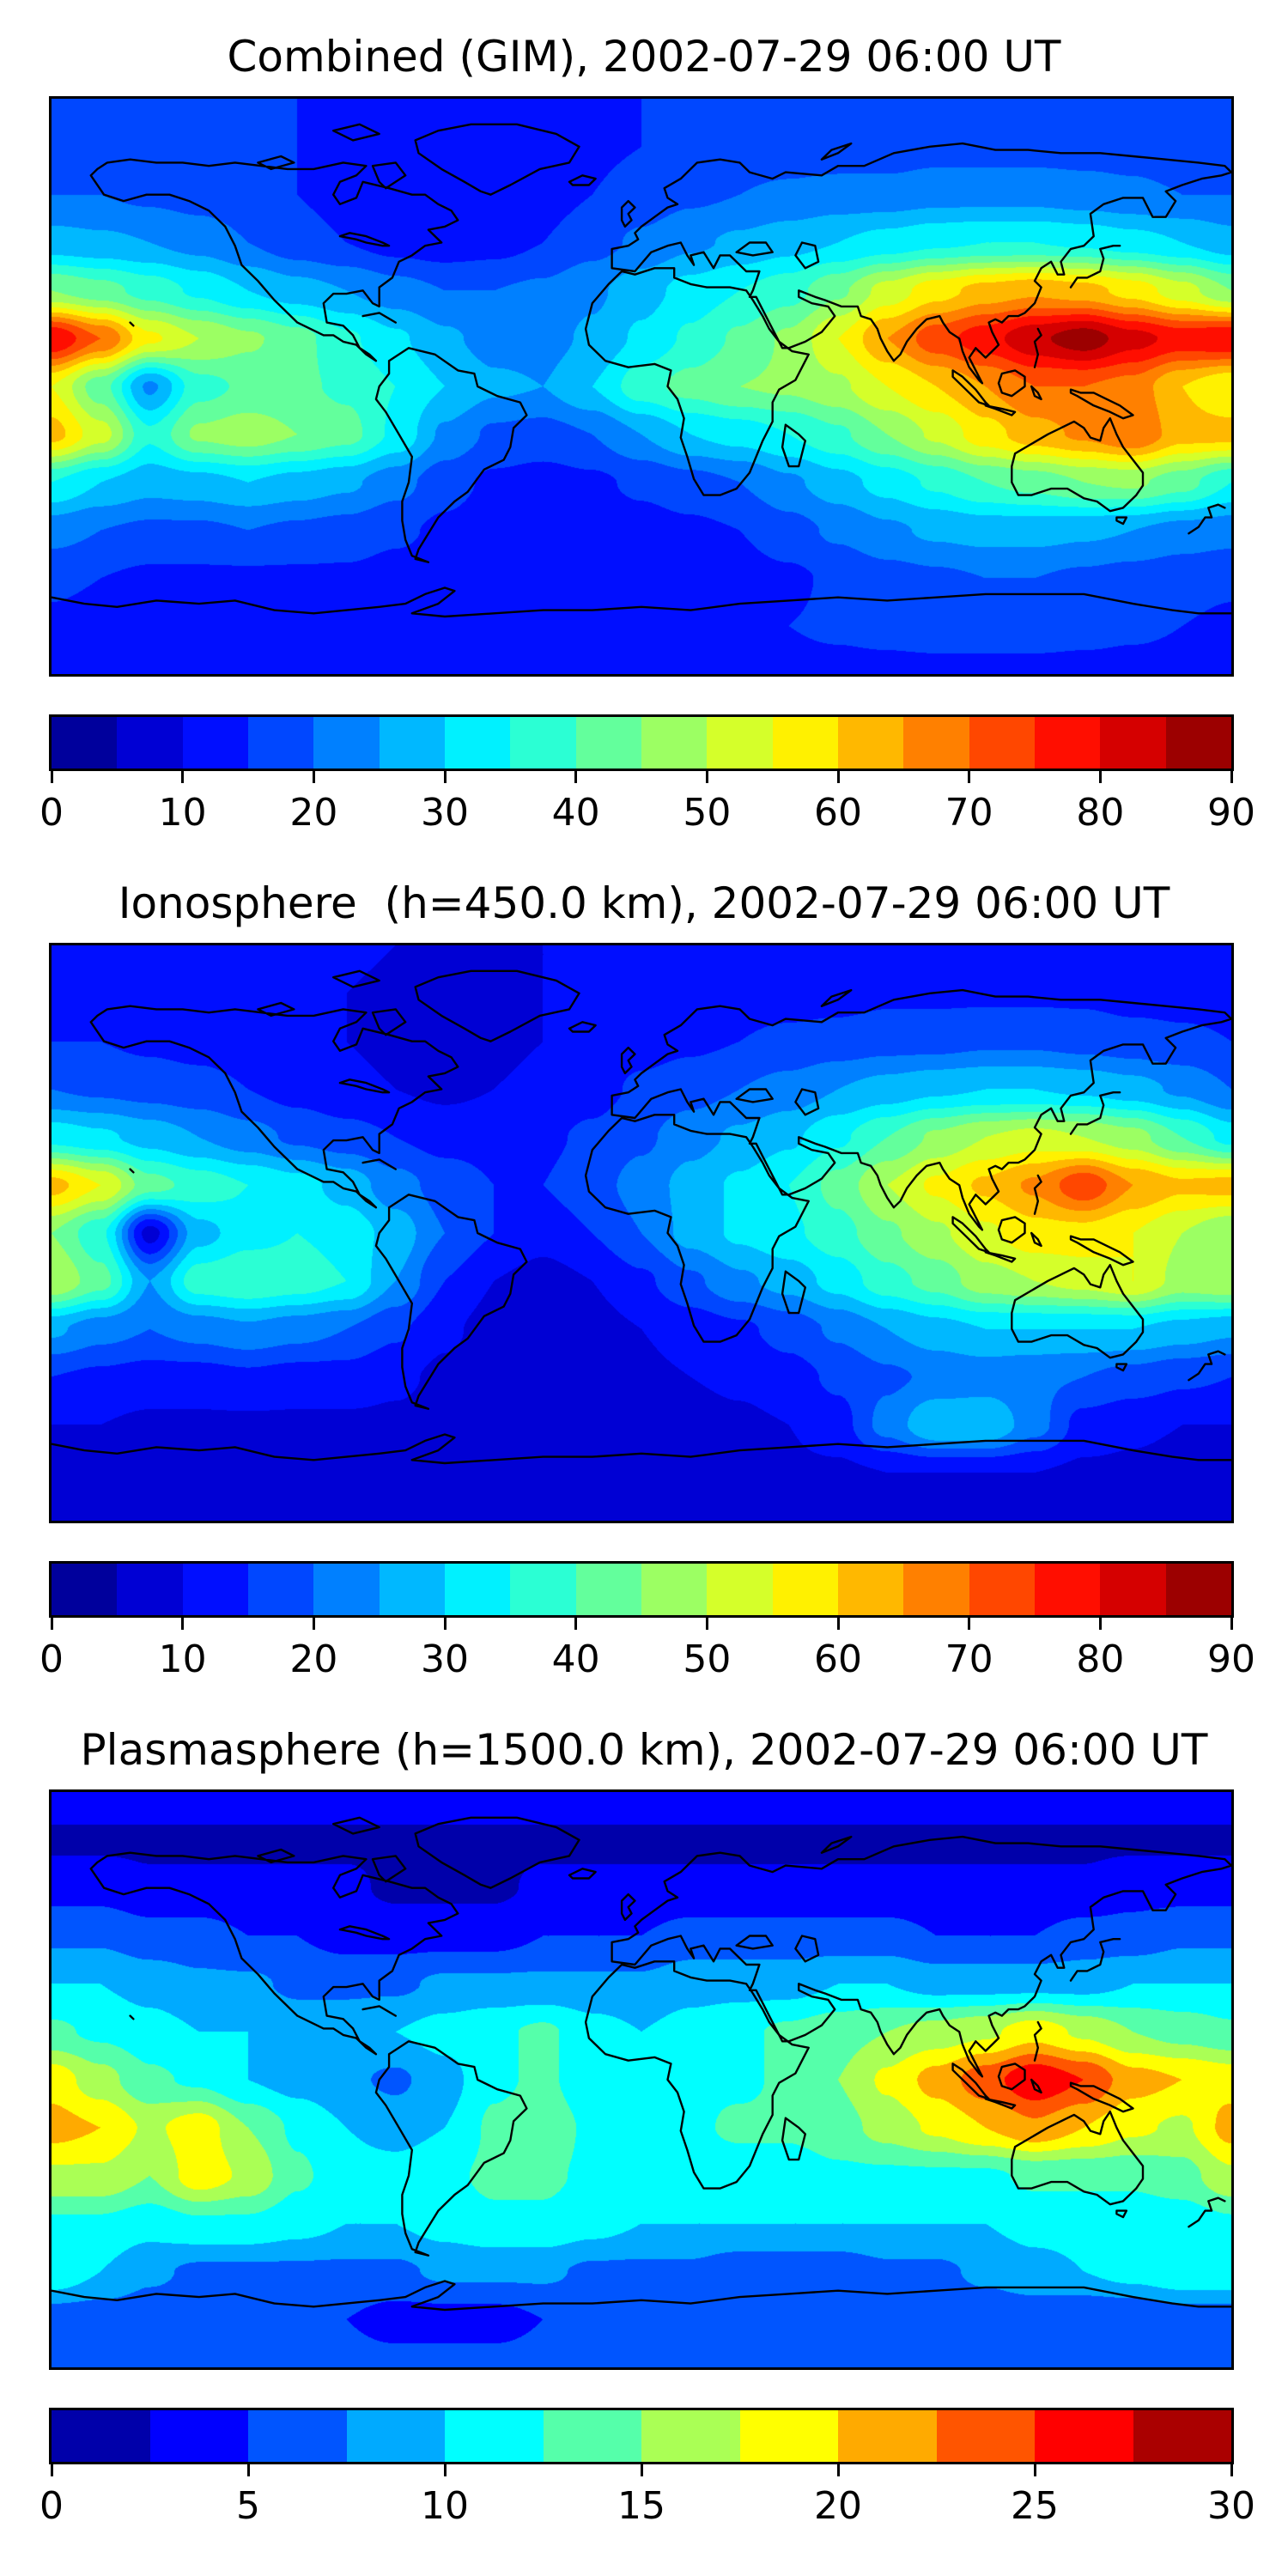 Image resolution: width=1288 pixels, height=2576 pixels. I want to click on colorbar-labels-combined: 0 10 20 30 40 50 60 70 80 90, so click(647, 813).